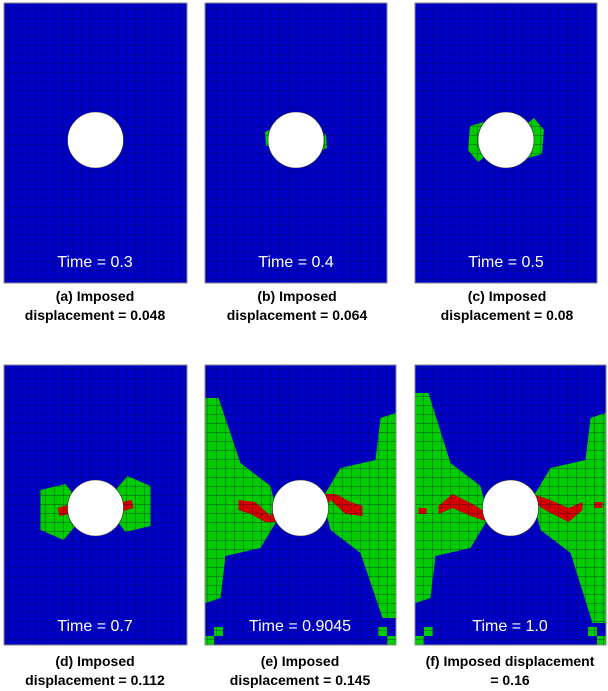 The width and height of the screenshot is (608, 691). I want to click on caption-f: (f) Imposed displacement = 0.16, so click(510, 670).